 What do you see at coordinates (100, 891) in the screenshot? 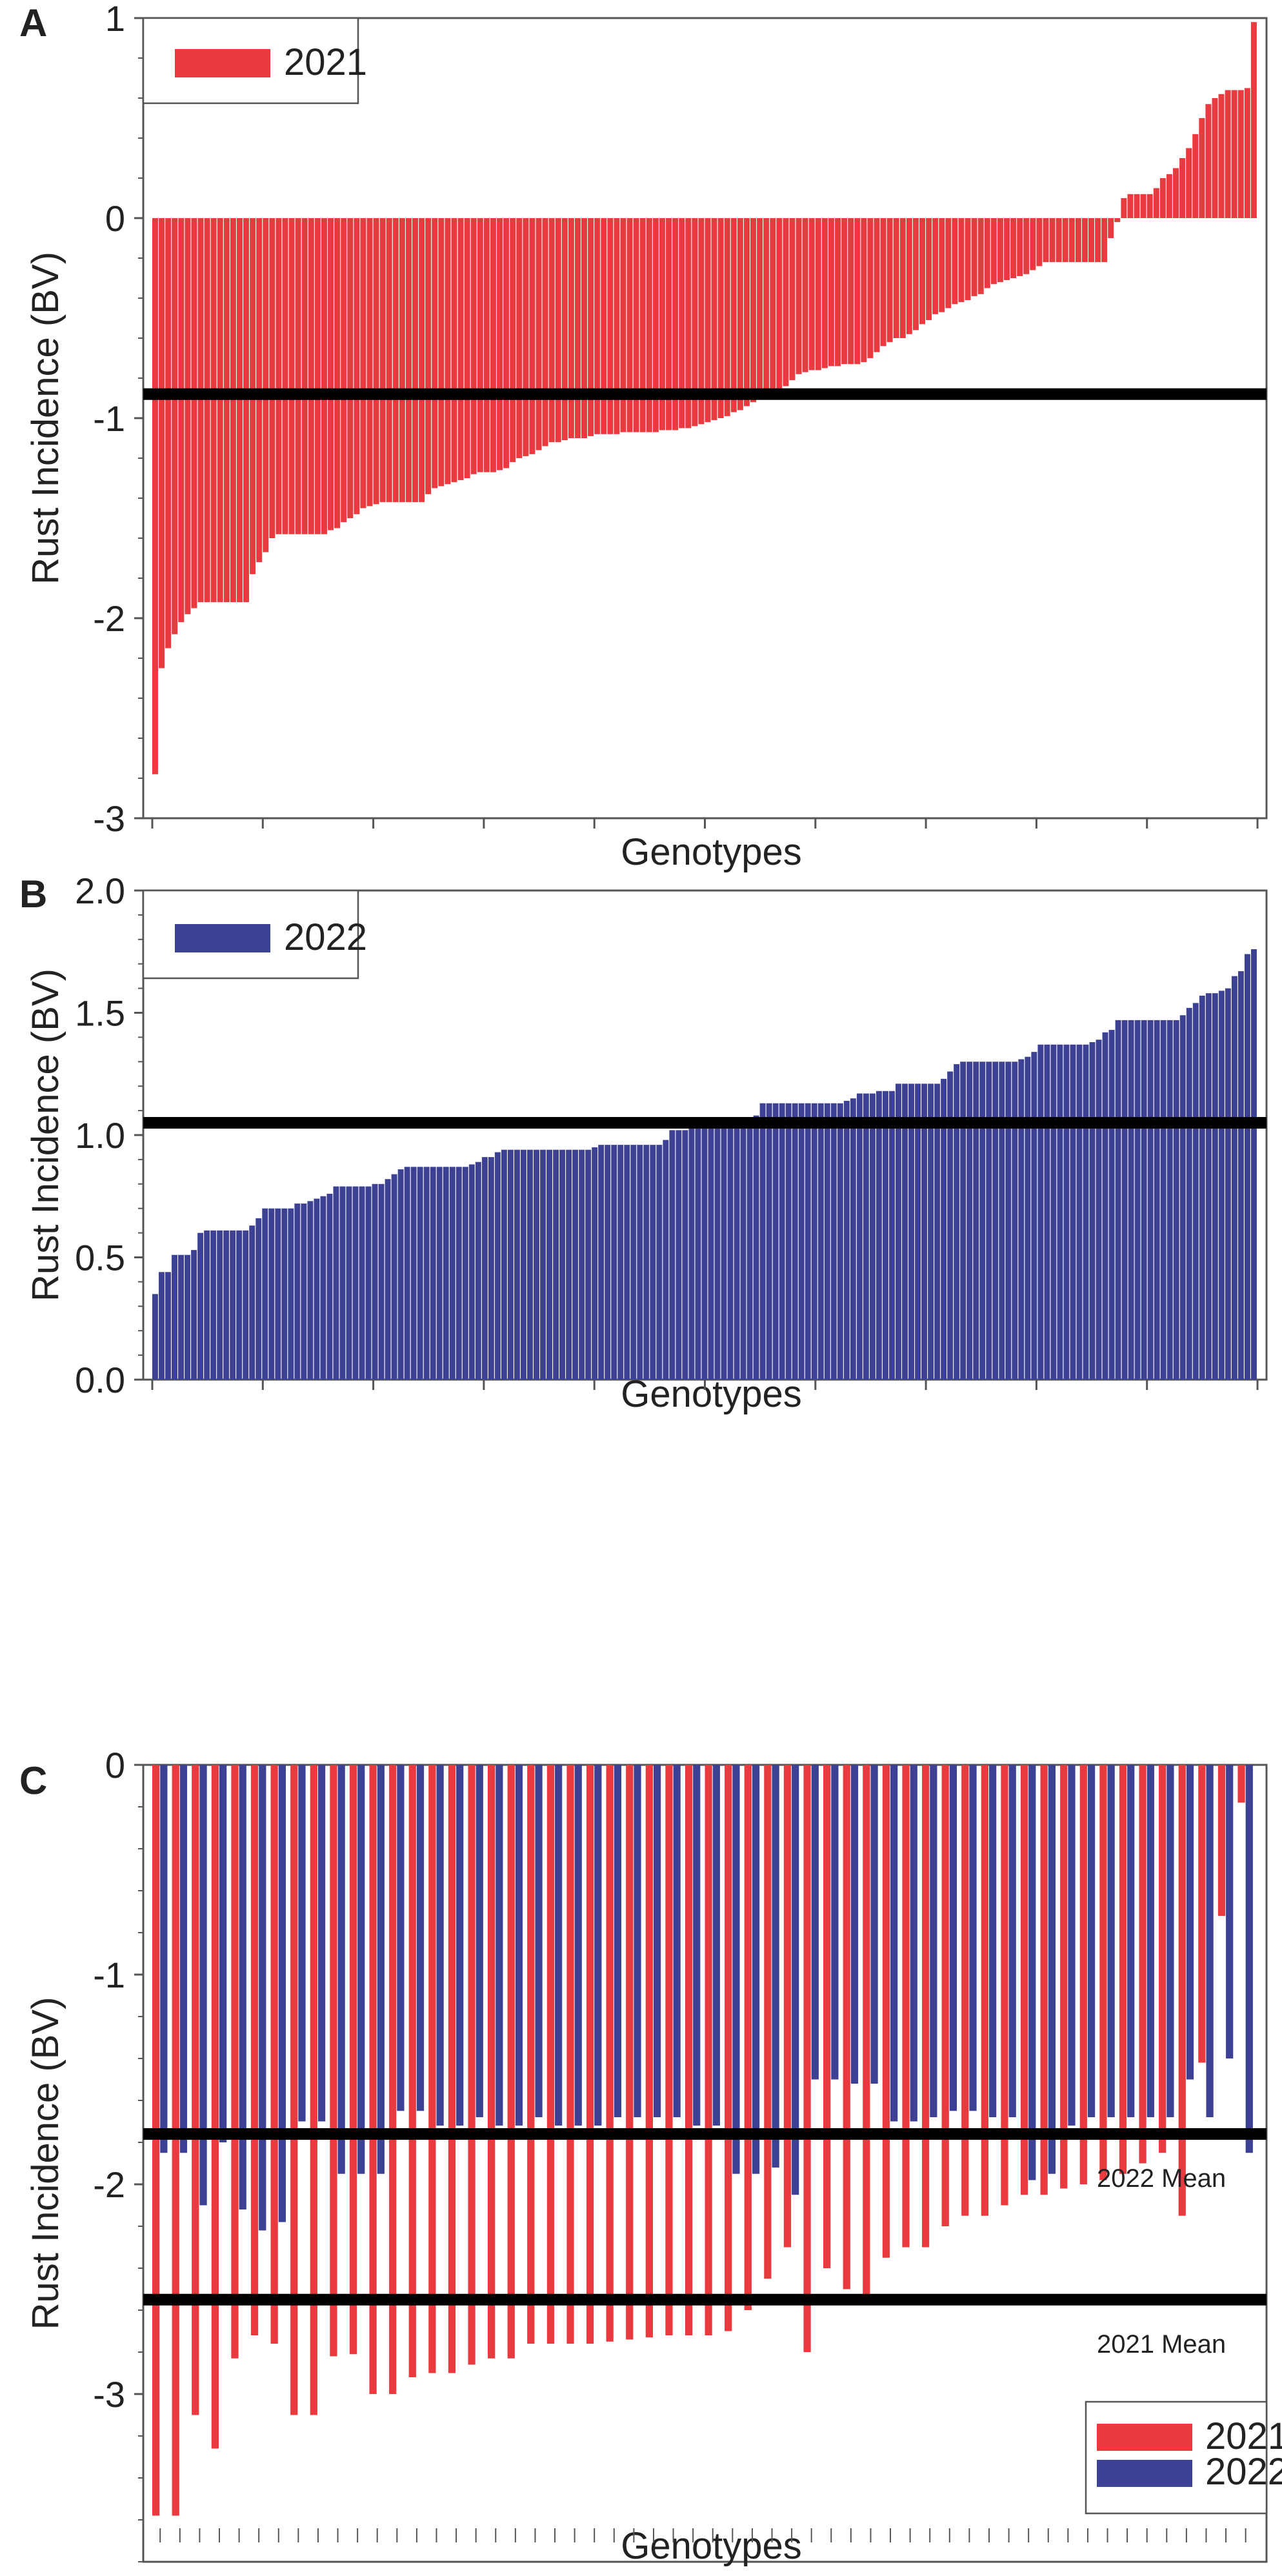
I see `y-tick-label: 2.0` at bounding box center [100, 891].